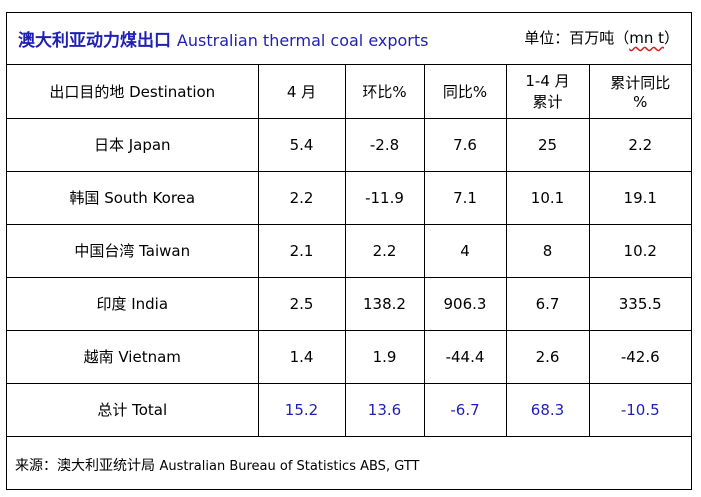 This screenshot has width=701, height=497. What do you see at coordinates (465, 409) in the screenshot?
I see `cell-total-yoy: -6.7` at bounding box center [465, 409].